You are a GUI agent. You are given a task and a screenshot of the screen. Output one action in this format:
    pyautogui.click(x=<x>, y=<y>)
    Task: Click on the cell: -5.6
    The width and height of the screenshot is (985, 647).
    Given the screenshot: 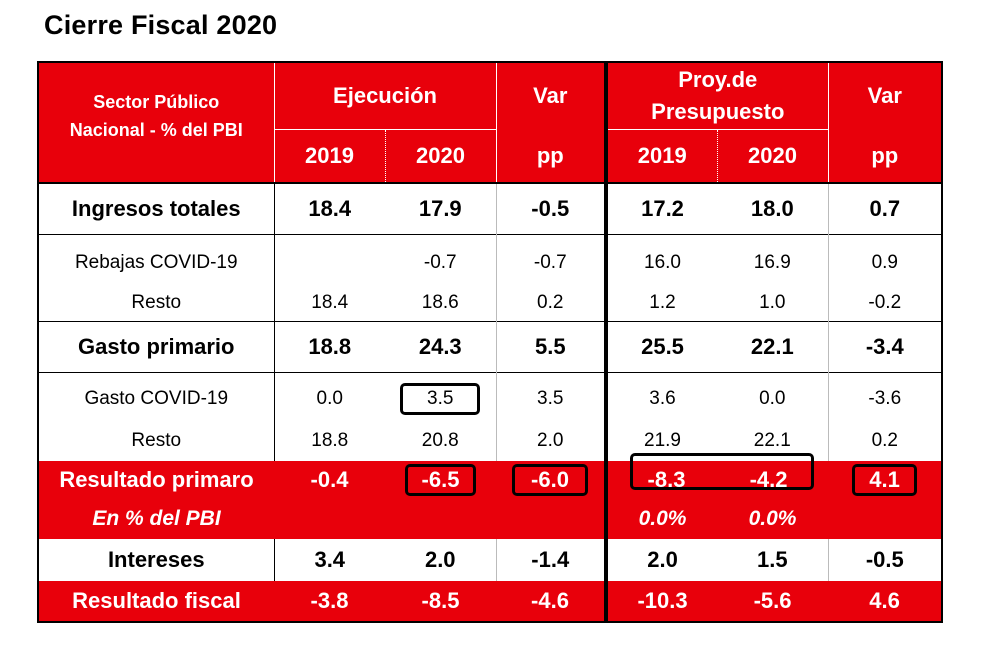 What is the action you would take?
    pyautogui.click(x=772, y=600)
    